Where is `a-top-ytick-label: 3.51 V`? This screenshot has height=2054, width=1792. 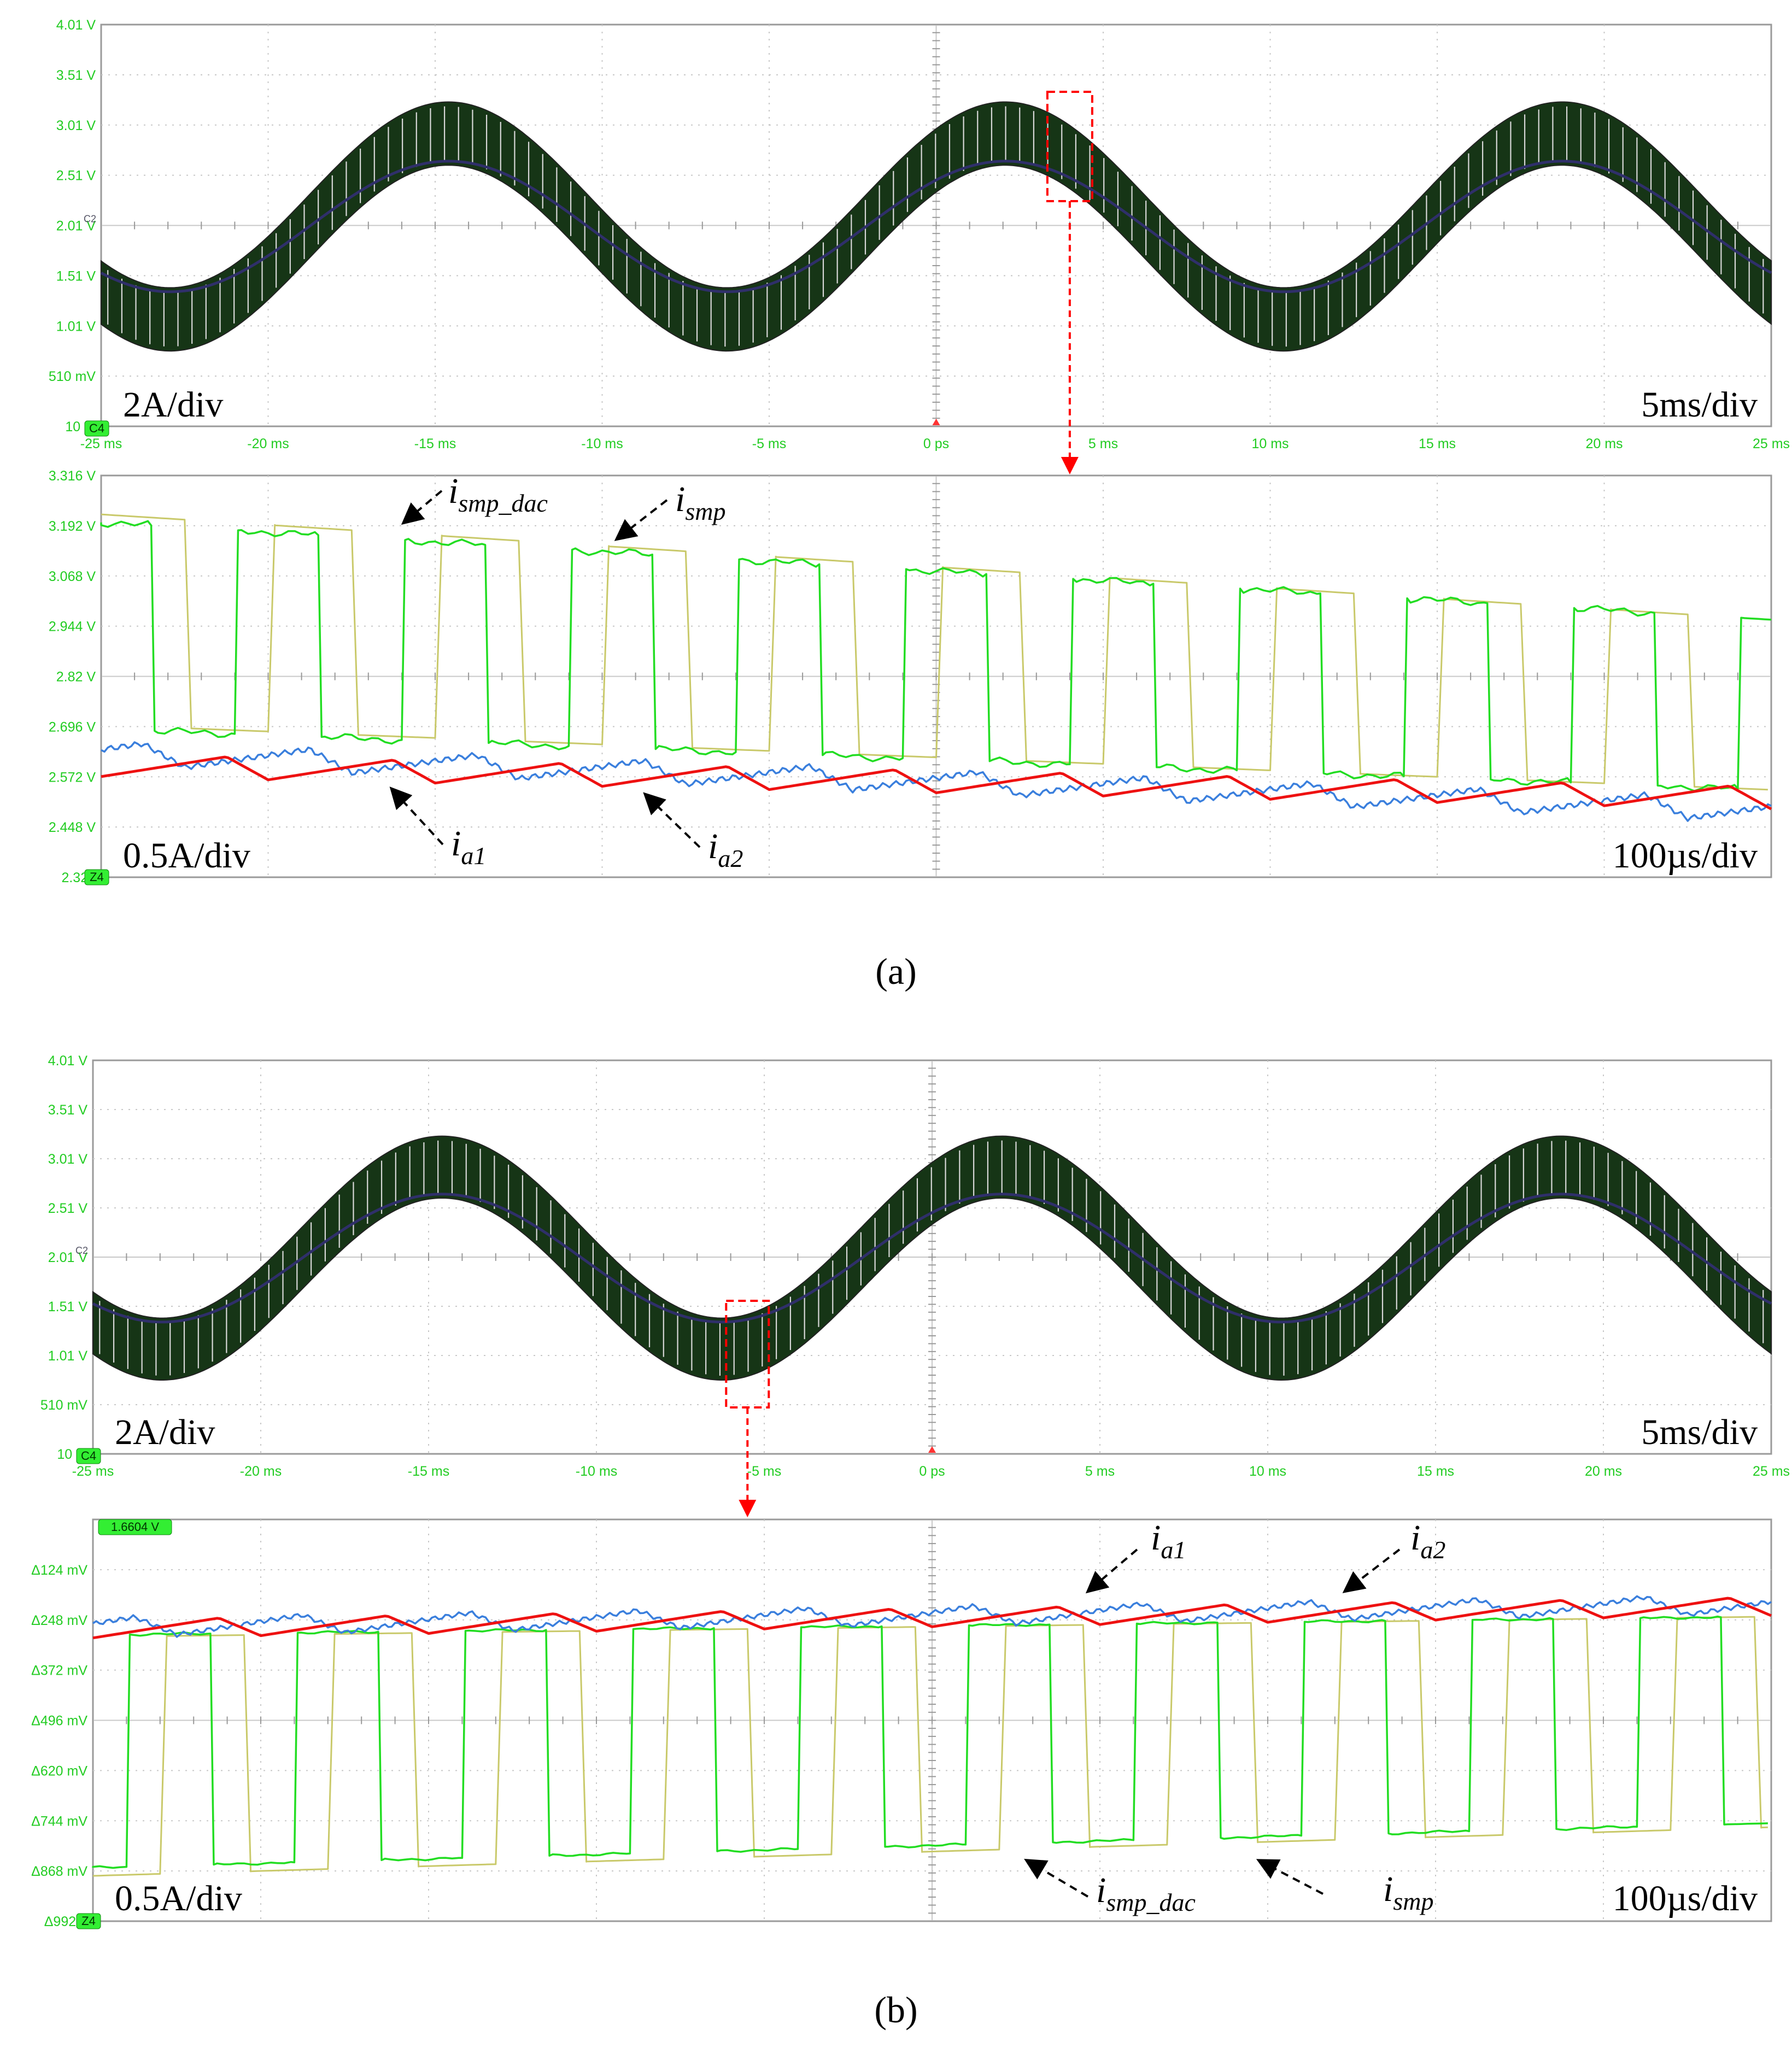
a-top-ytick-label: 3.51 V is located at coordinates (76, 76).